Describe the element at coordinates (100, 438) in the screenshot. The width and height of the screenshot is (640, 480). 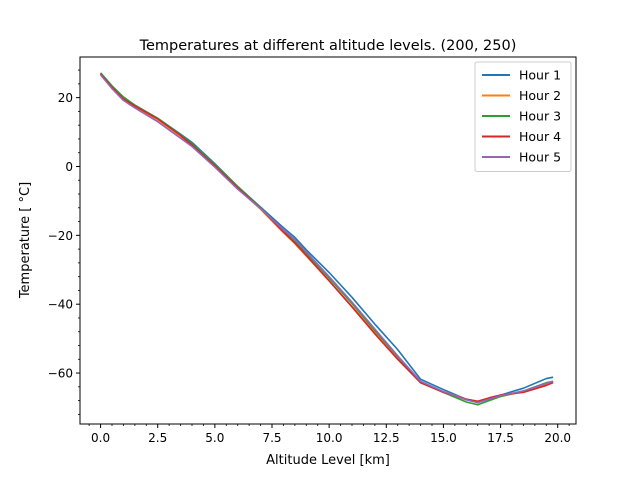
I see `x-tick-label: 0.0` at that location.